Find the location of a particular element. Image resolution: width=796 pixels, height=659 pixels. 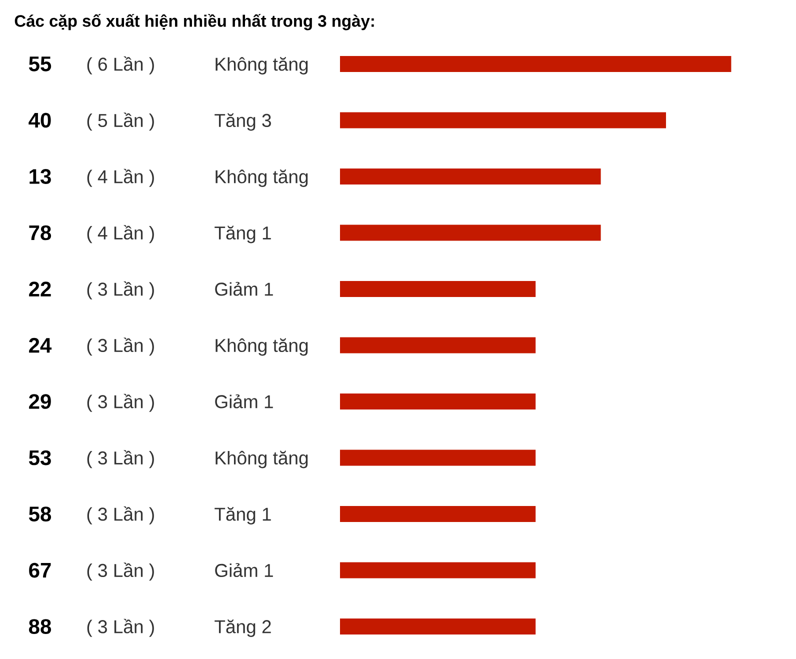

y-tick-label: 40 is located at coordinates (39, 120).